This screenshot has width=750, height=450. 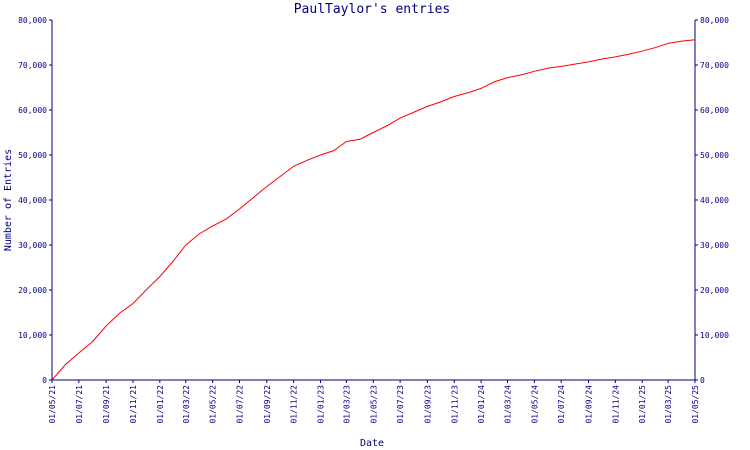 What do you see at coordinates (427, 404) in the screenshot?
I see `x-tick-label: 01/09/23` at bounding box center [427, 404].